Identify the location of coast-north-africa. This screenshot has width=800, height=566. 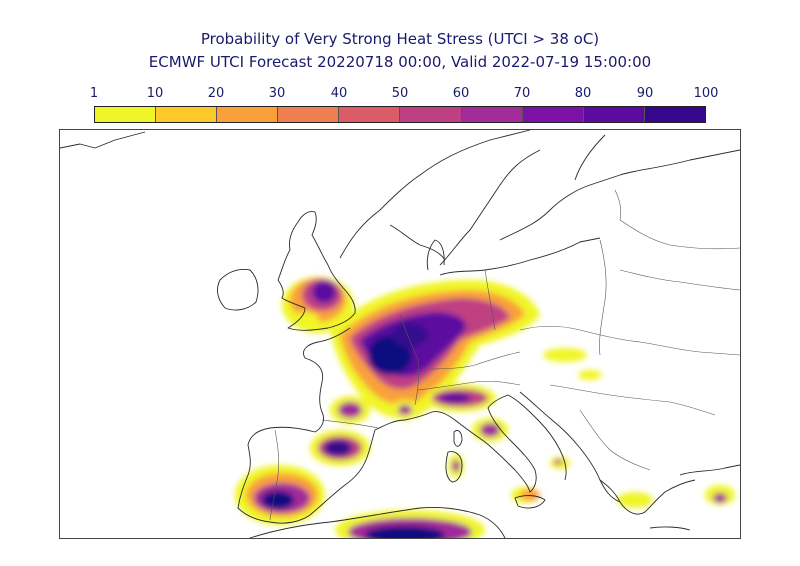
(377, 522).